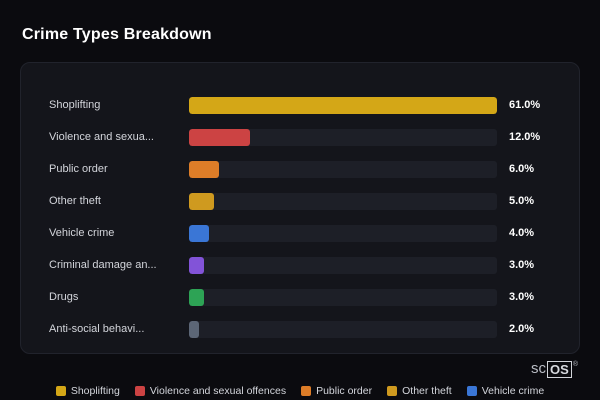 This screenshot has height=400, width=600. What do you see at coordinates (75, 105) in the screenshot?
I see `category-label: Shoplifting` at bounding box center [75, 105].